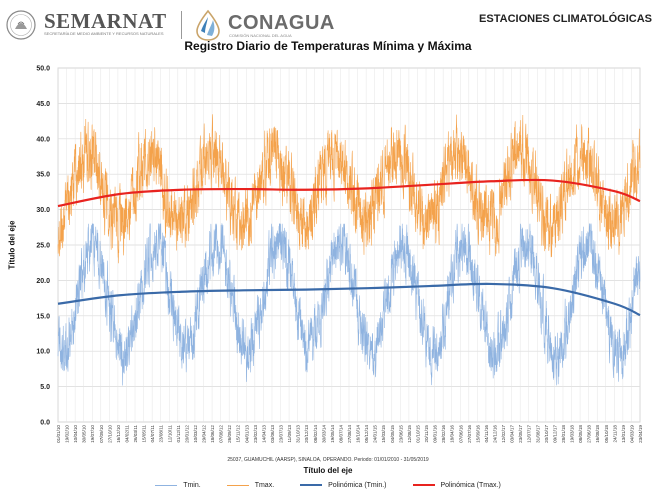 Image resolution: width=656 pixels, height=500 pixels. Describe the element at coordinates (260, 35) in the screenshot. I see `conagua-subtitle: COMISIÓN NACIONAL DEL AGUA` at that location.